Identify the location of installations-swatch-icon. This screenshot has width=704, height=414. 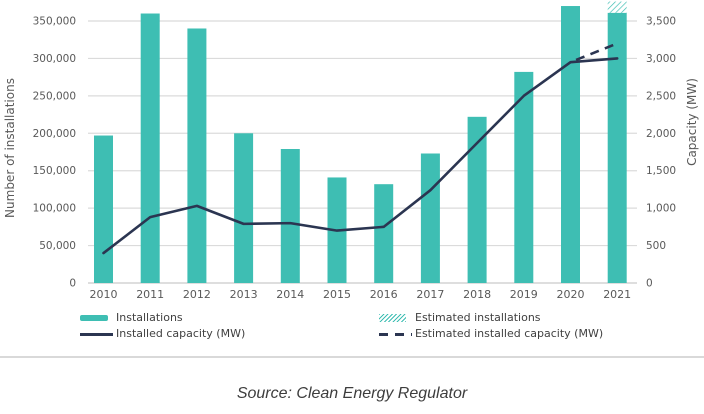
(94, 318).